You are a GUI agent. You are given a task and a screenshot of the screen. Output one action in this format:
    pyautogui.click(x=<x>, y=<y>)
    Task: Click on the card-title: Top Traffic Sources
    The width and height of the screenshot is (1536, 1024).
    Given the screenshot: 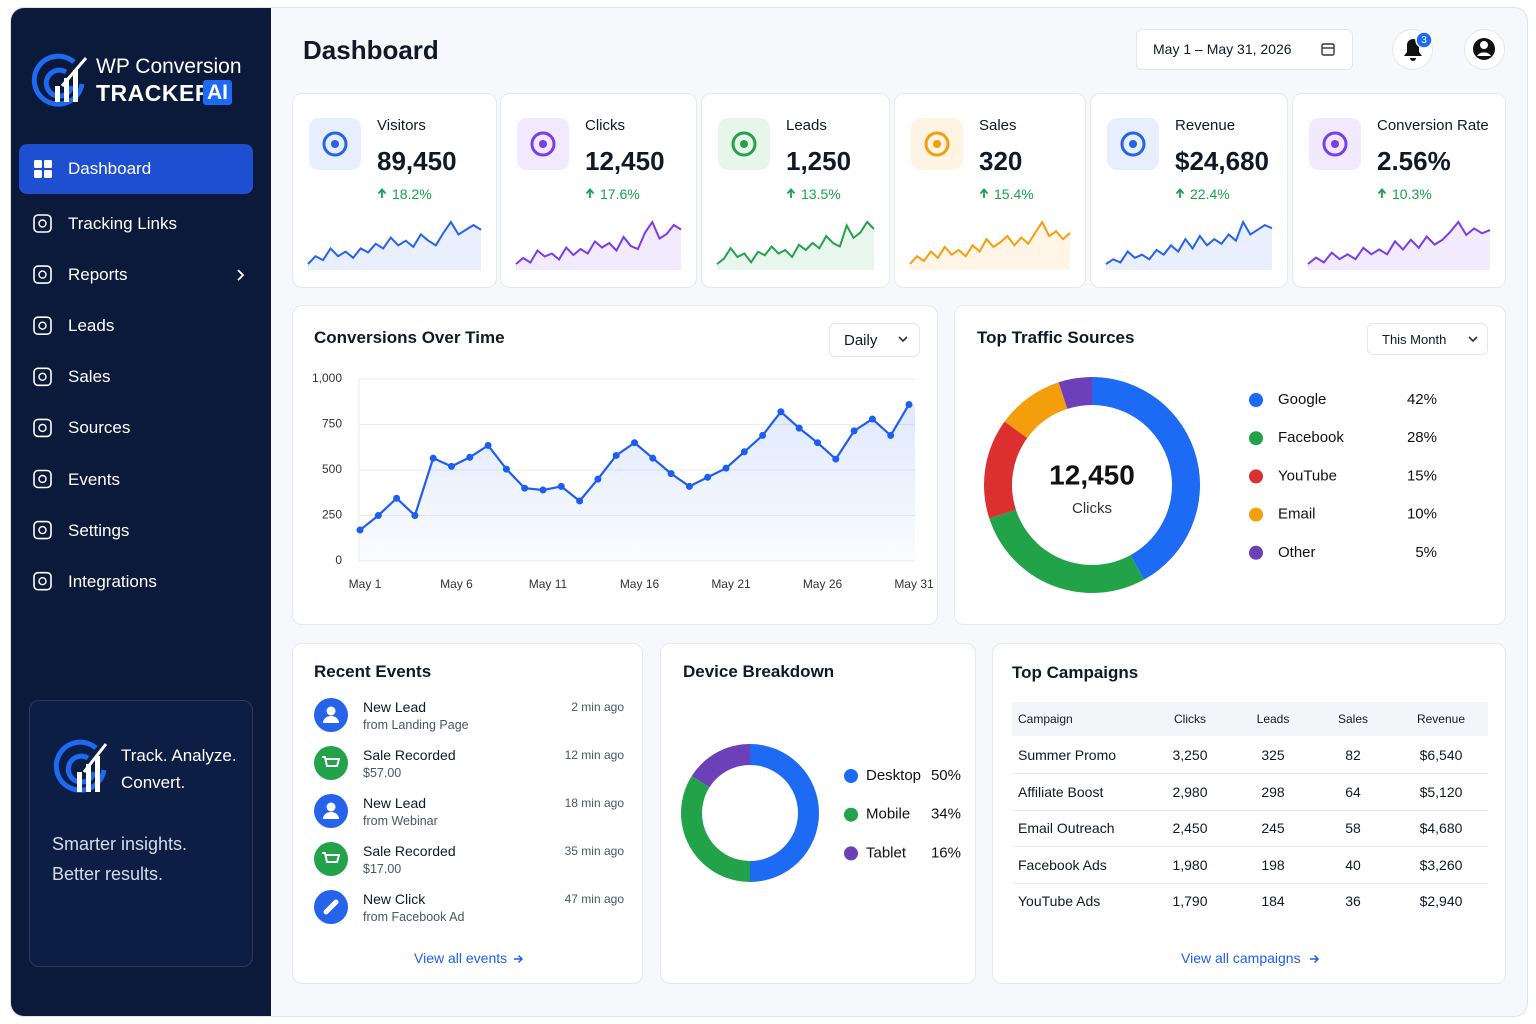 What is the action you would take?
    pyautogui.click(x=1056, y=337)
    